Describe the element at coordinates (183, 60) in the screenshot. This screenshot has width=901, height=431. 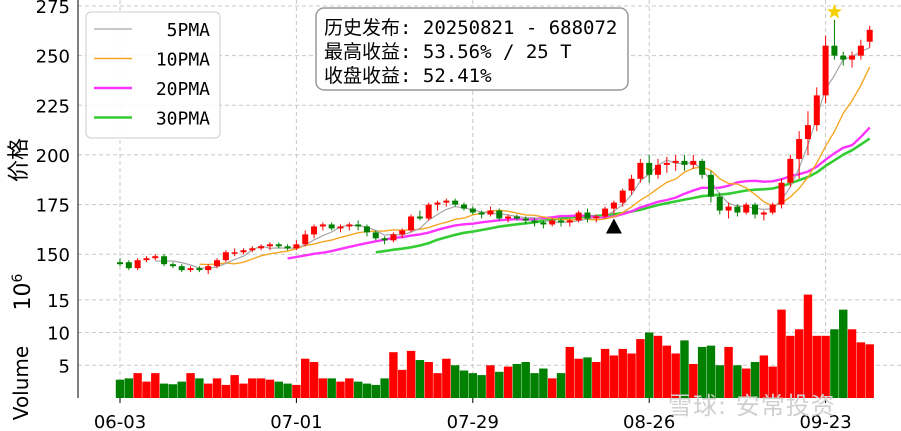
I see `legend-label-10pma: 10PMA` at that location.